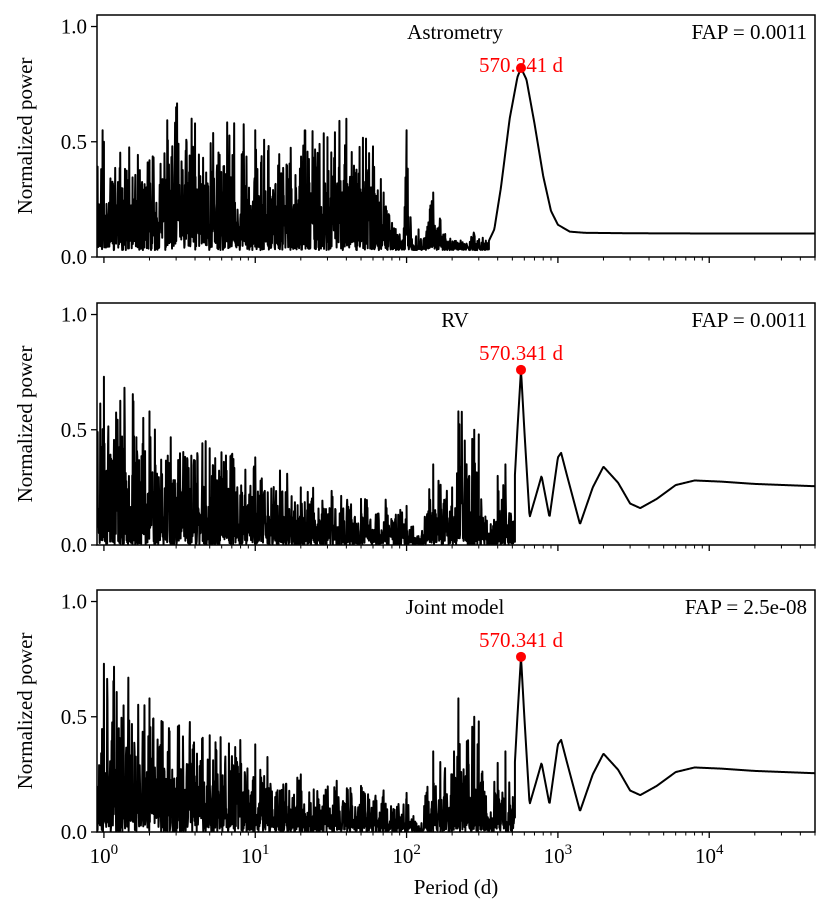 This screenshot has height=922, width=831. Describe the element at coordinates (104, 855) in the screenshot. I see `x-tick-label: 10⁰` at that location.